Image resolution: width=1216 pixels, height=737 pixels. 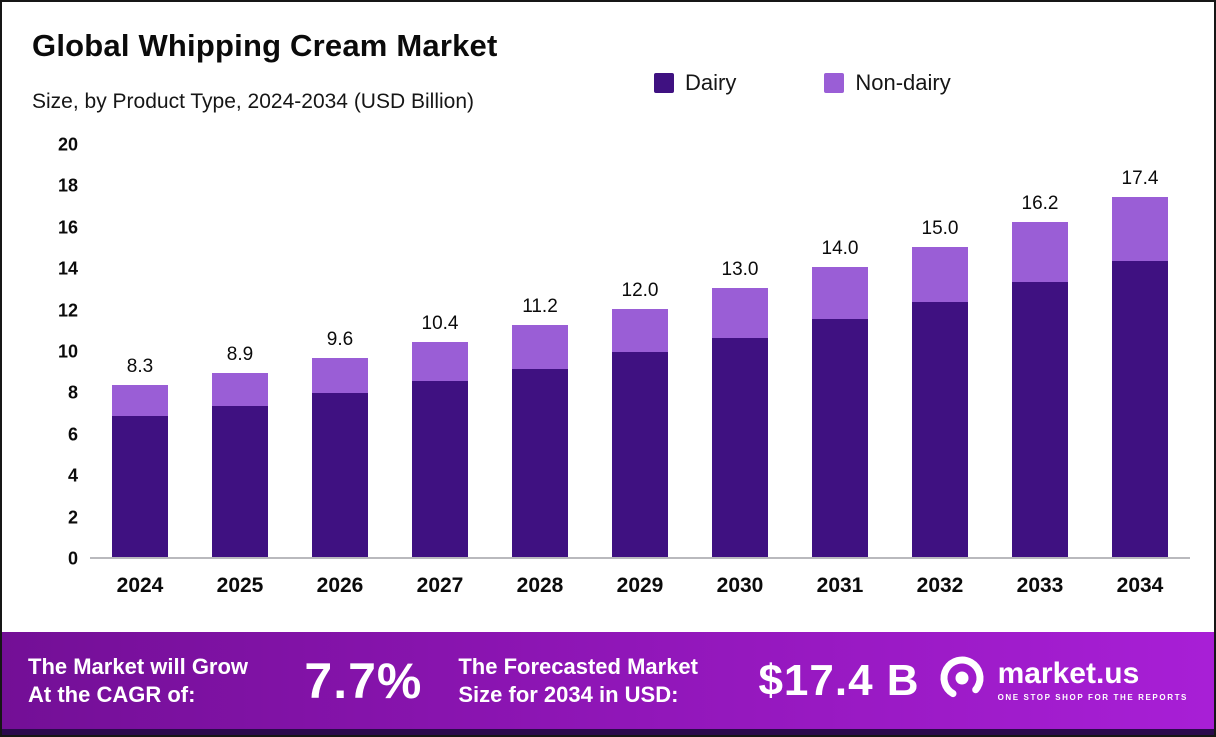 What do you see at coordinates (903, 82) in the screenshot?
I see `legend-label-non-dairy: Non-dairy` at bounding box center [903, 82].